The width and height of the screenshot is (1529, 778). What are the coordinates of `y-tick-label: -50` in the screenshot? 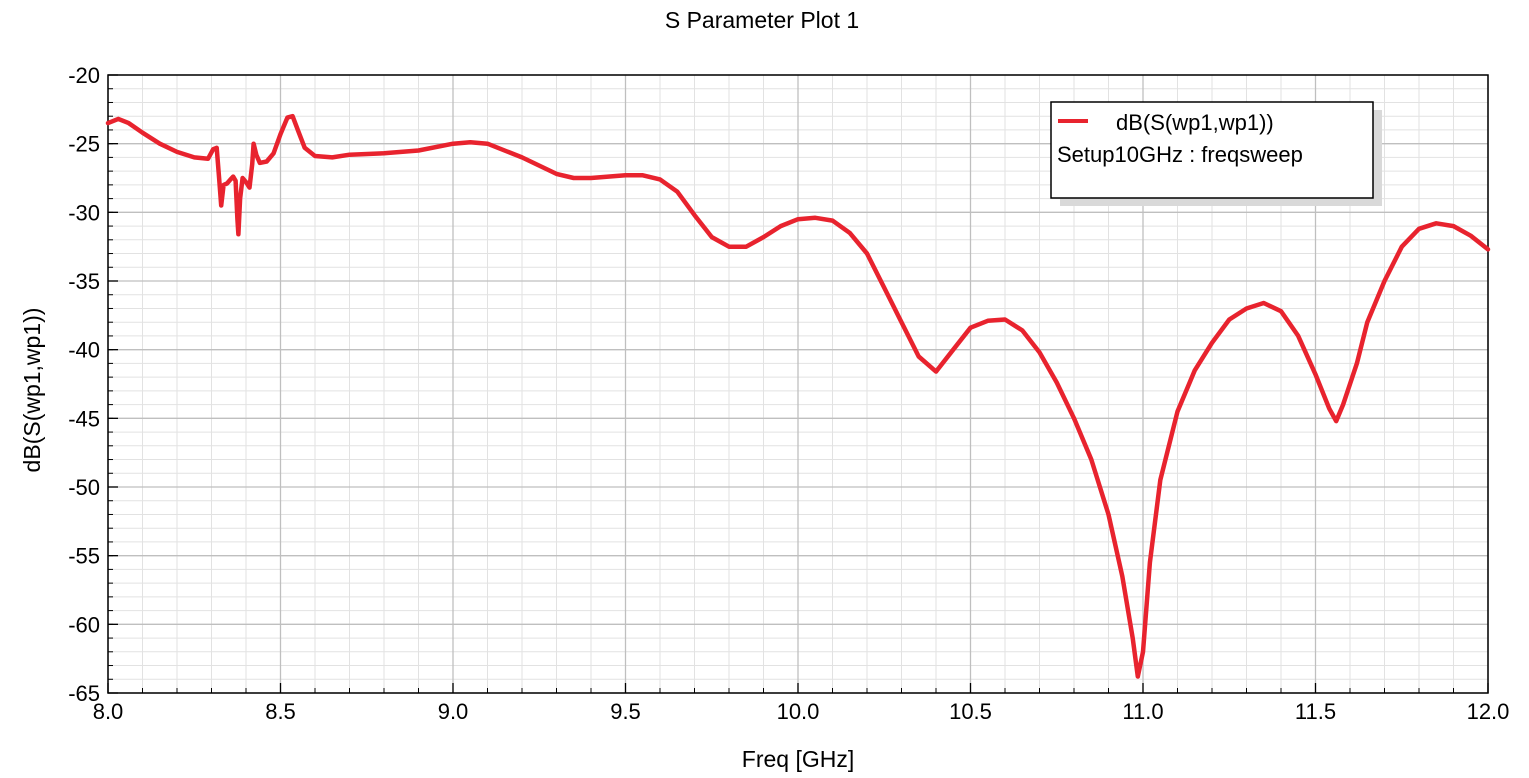 It's located at (84, 487).